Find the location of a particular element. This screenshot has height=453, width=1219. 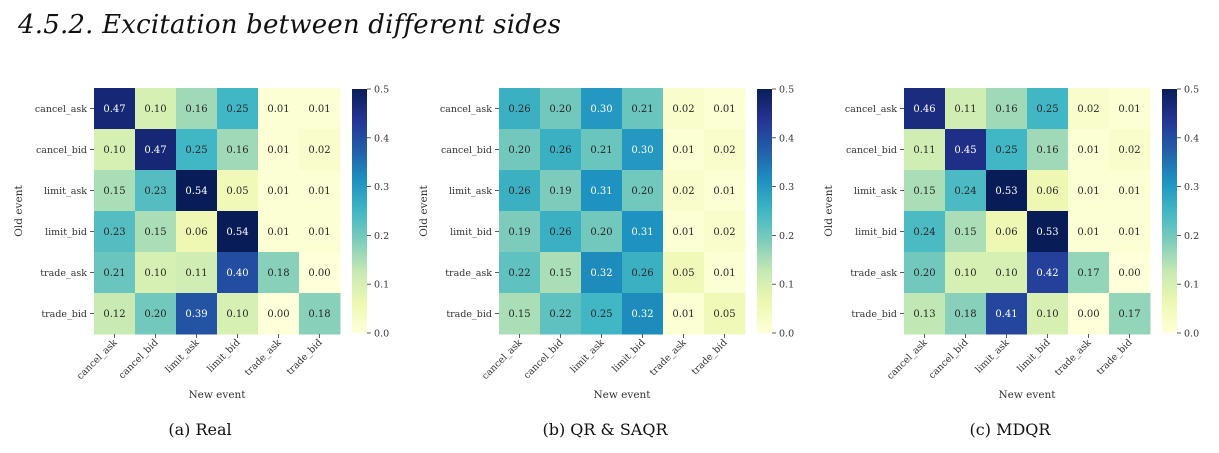

cell-value-label: 0.00 is located at coordinates (319, 273).